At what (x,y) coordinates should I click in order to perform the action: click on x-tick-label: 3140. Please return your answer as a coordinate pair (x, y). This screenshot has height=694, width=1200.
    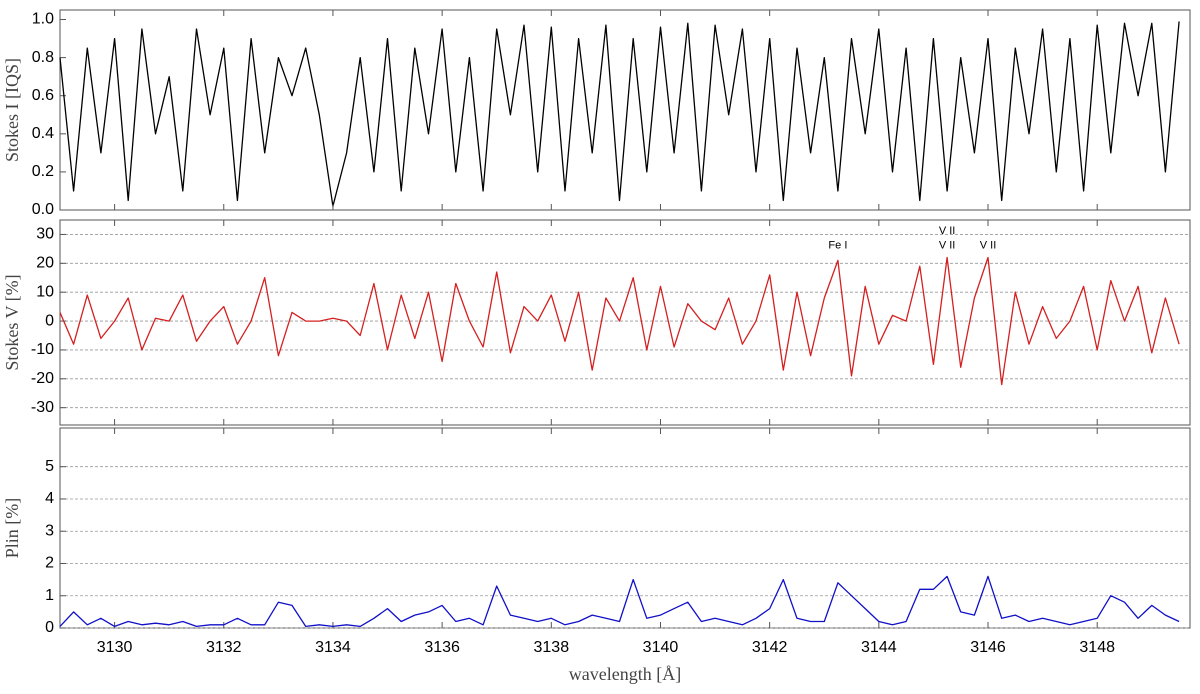
    Looking at the image, I should click on (661, 647).